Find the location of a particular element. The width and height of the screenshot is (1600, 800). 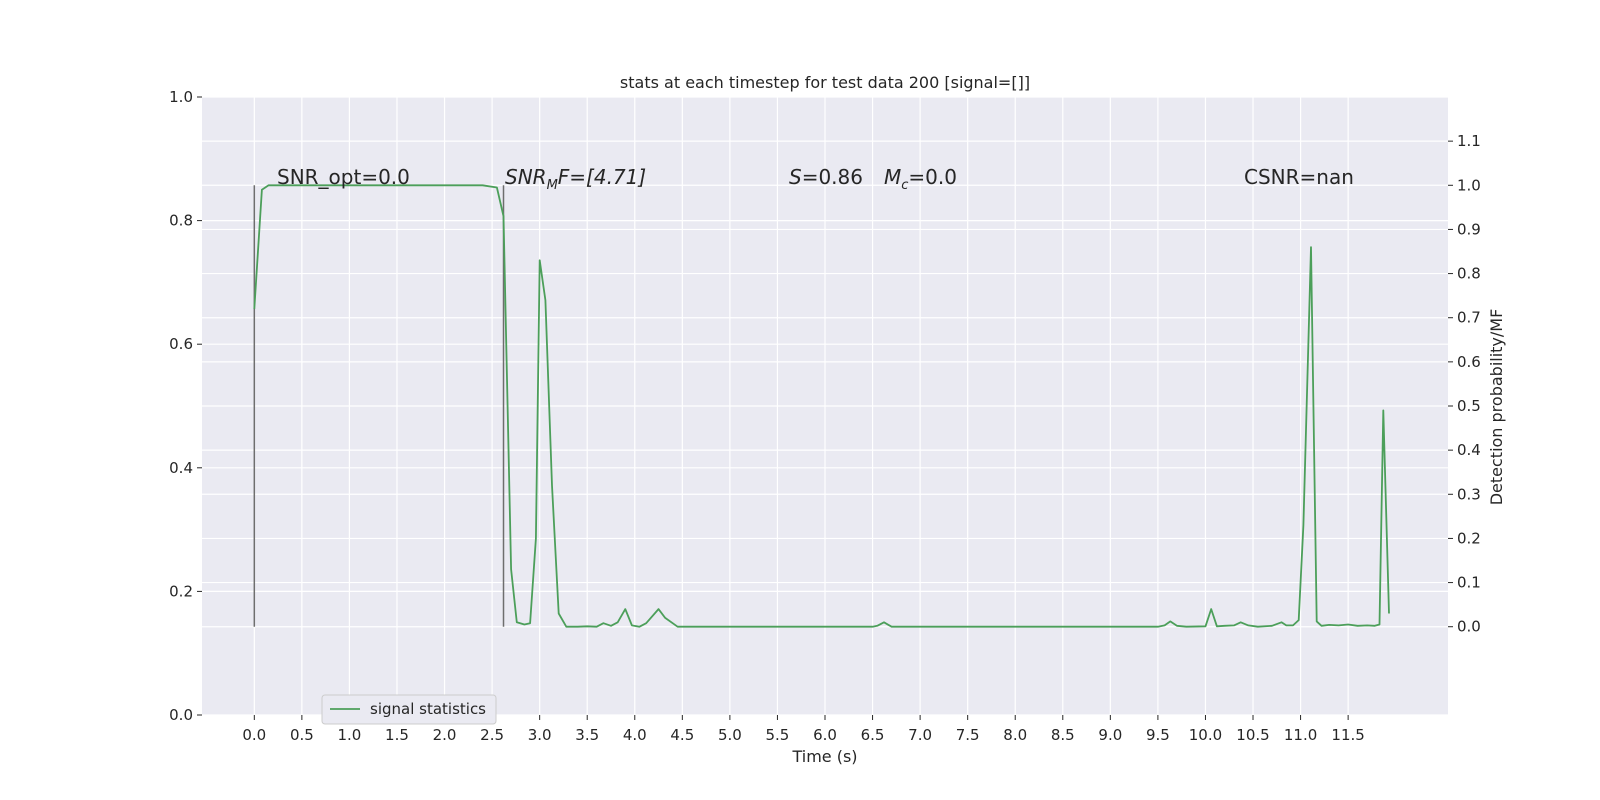

x-tick-label: 7.5 is located at coordinates (968, 735).